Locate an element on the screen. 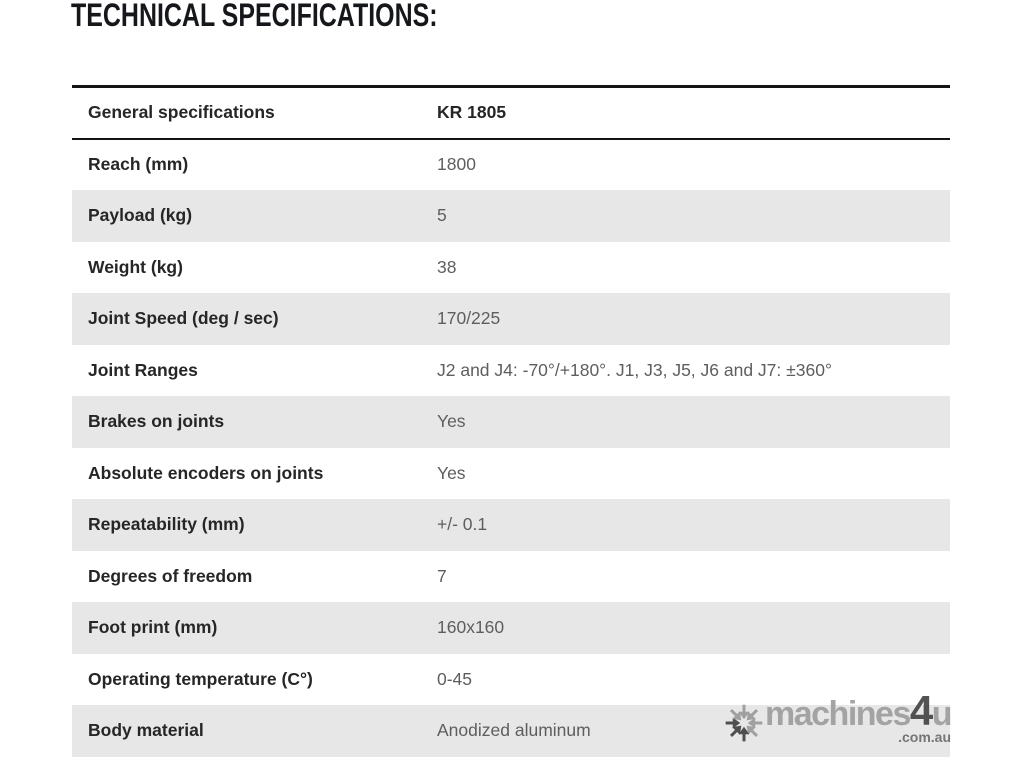 This screenshot has height=768, width=1024. spec-label: Joint Ranges is located at coordinates (143, 369).